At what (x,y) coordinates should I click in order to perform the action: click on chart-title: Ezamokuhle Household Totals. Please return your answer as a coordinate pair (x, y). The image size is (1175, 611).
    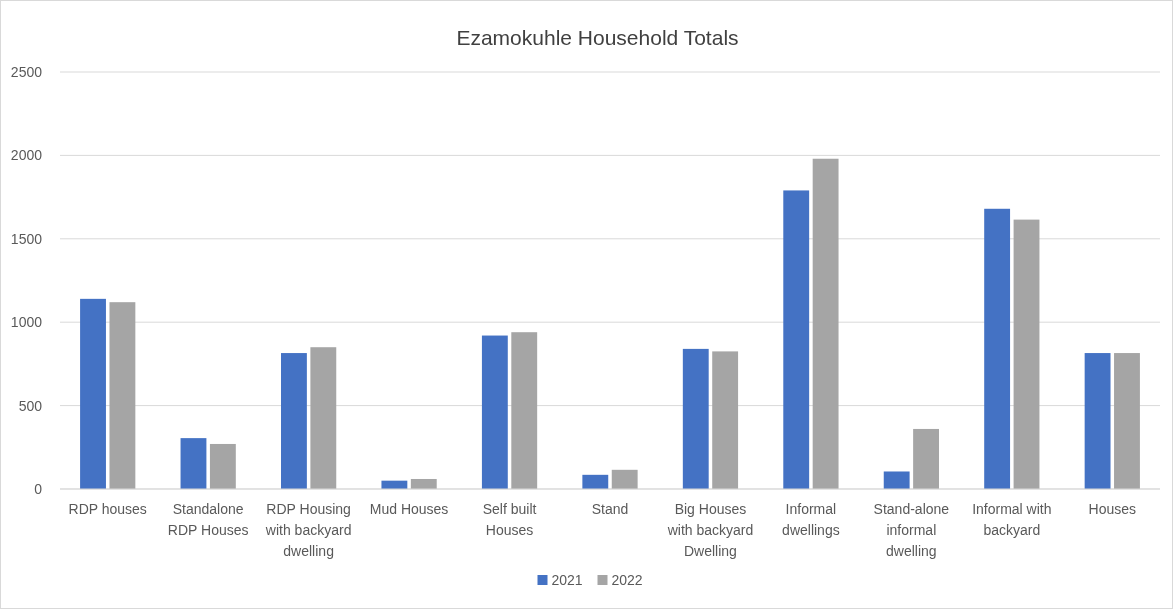
    Looking at the image, I should click on (597, 37).